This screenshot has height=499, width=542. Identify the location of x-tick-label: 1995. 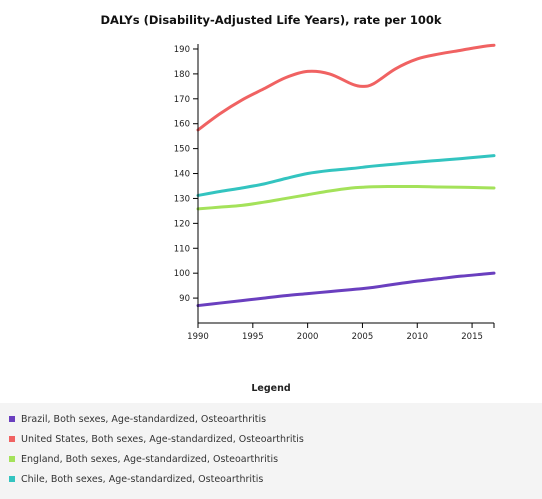
(253, 337).